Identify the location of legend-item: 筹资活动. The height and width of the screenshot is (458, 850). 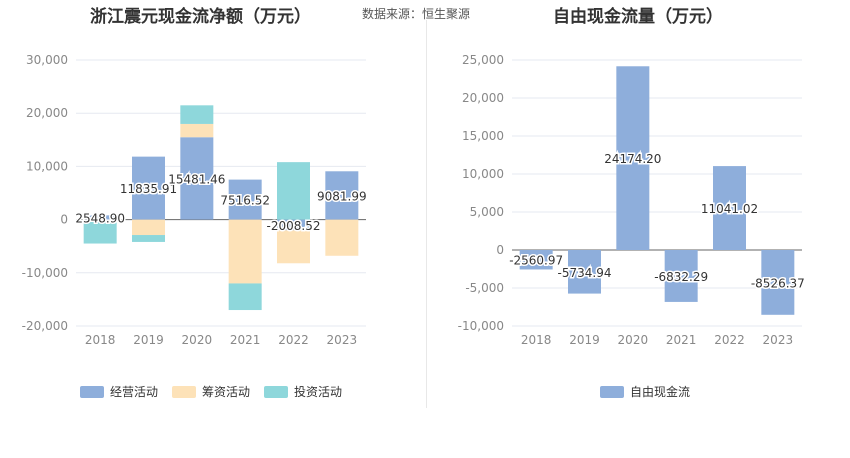
(211, 391).